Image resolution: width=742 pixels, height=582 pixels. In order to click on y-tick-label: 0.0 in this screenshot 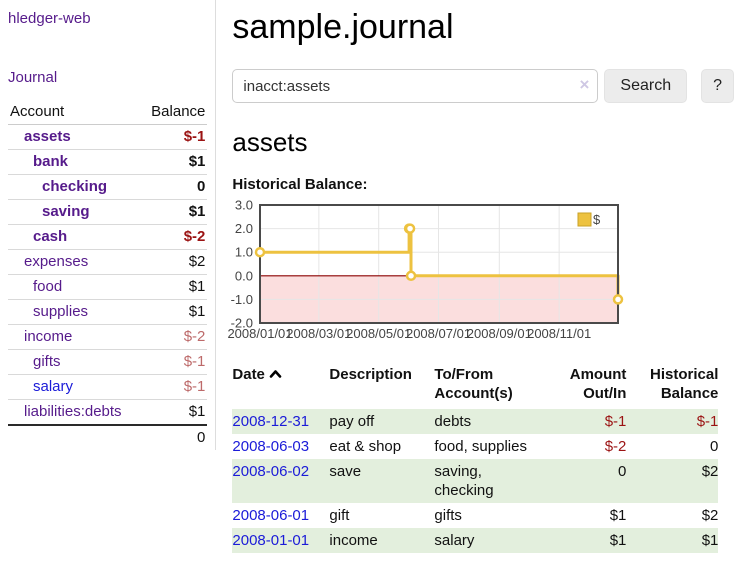, I will do `click(244, 275)`.